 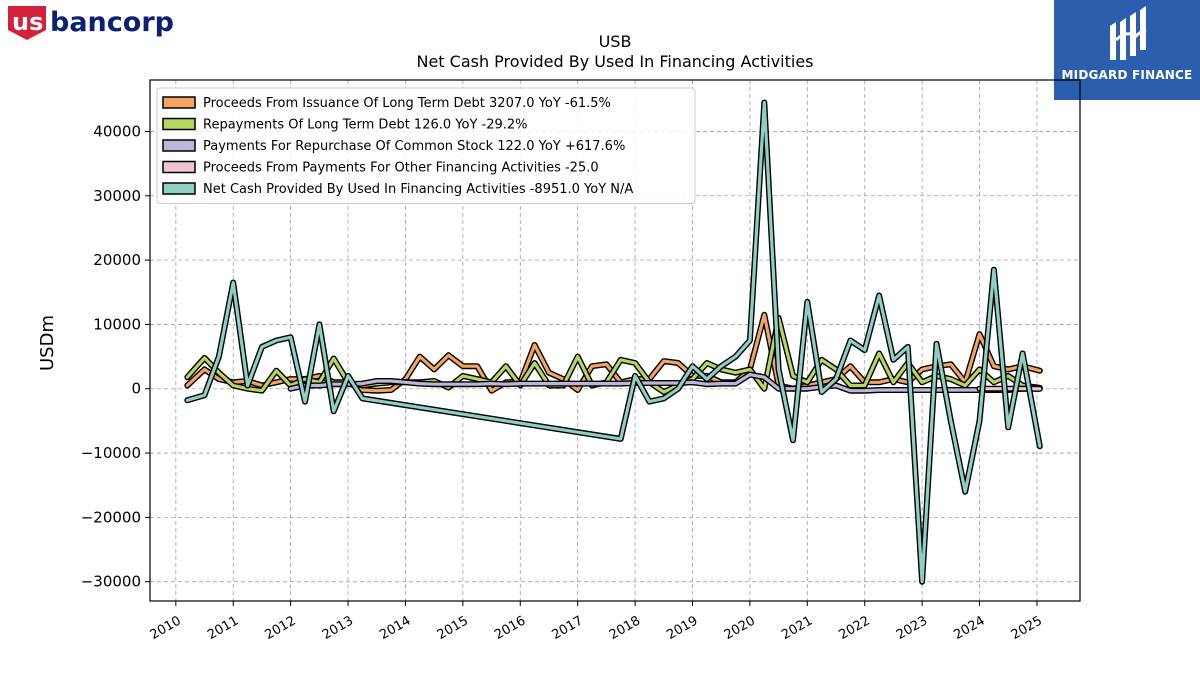 What do you see at coordinates (682, 628) in the screenshot?
I see `x-tick-label: 2019` at bounding box center [682, 628].